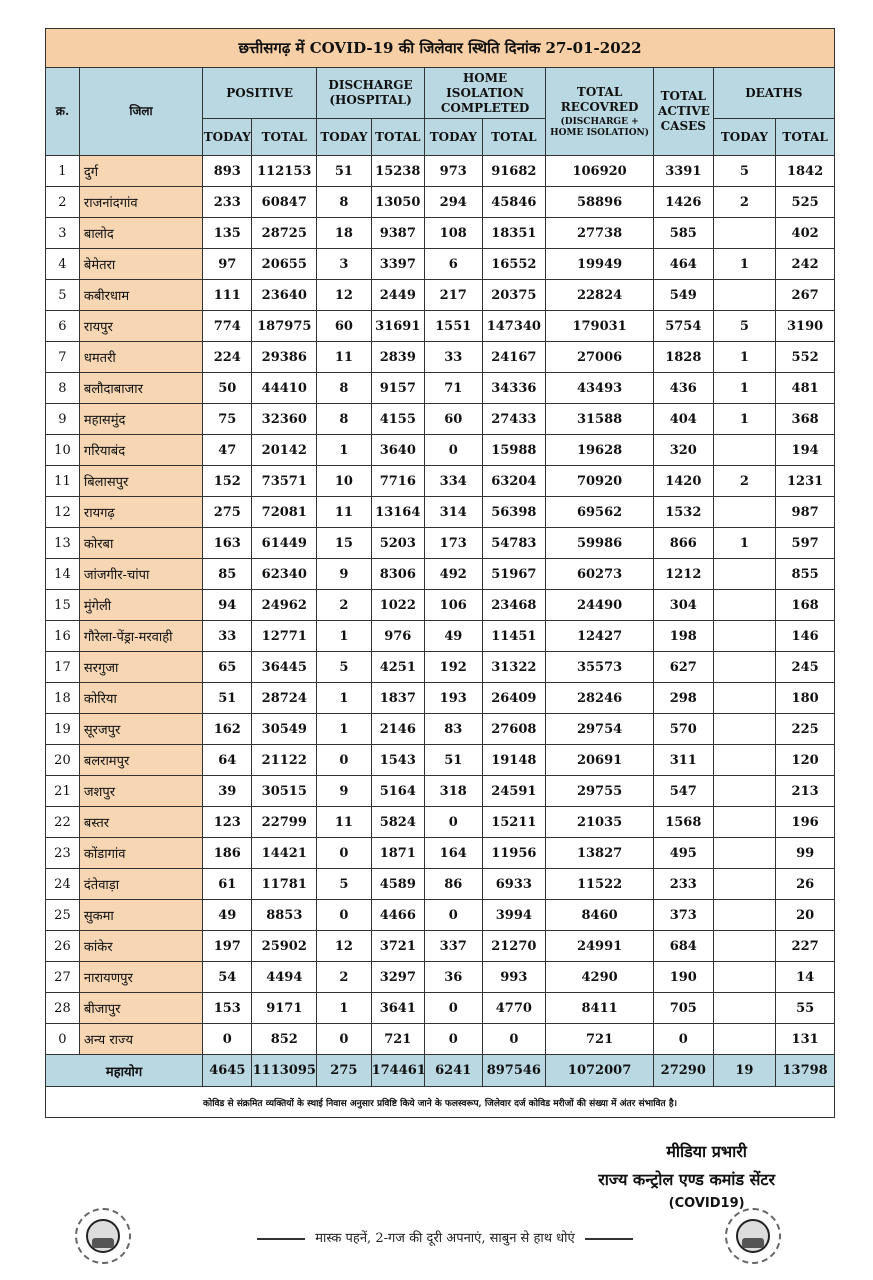  Describe the element at coordinates (397, 1039) in the screenshot. I see `cell-discharge-total: 721` at that location.